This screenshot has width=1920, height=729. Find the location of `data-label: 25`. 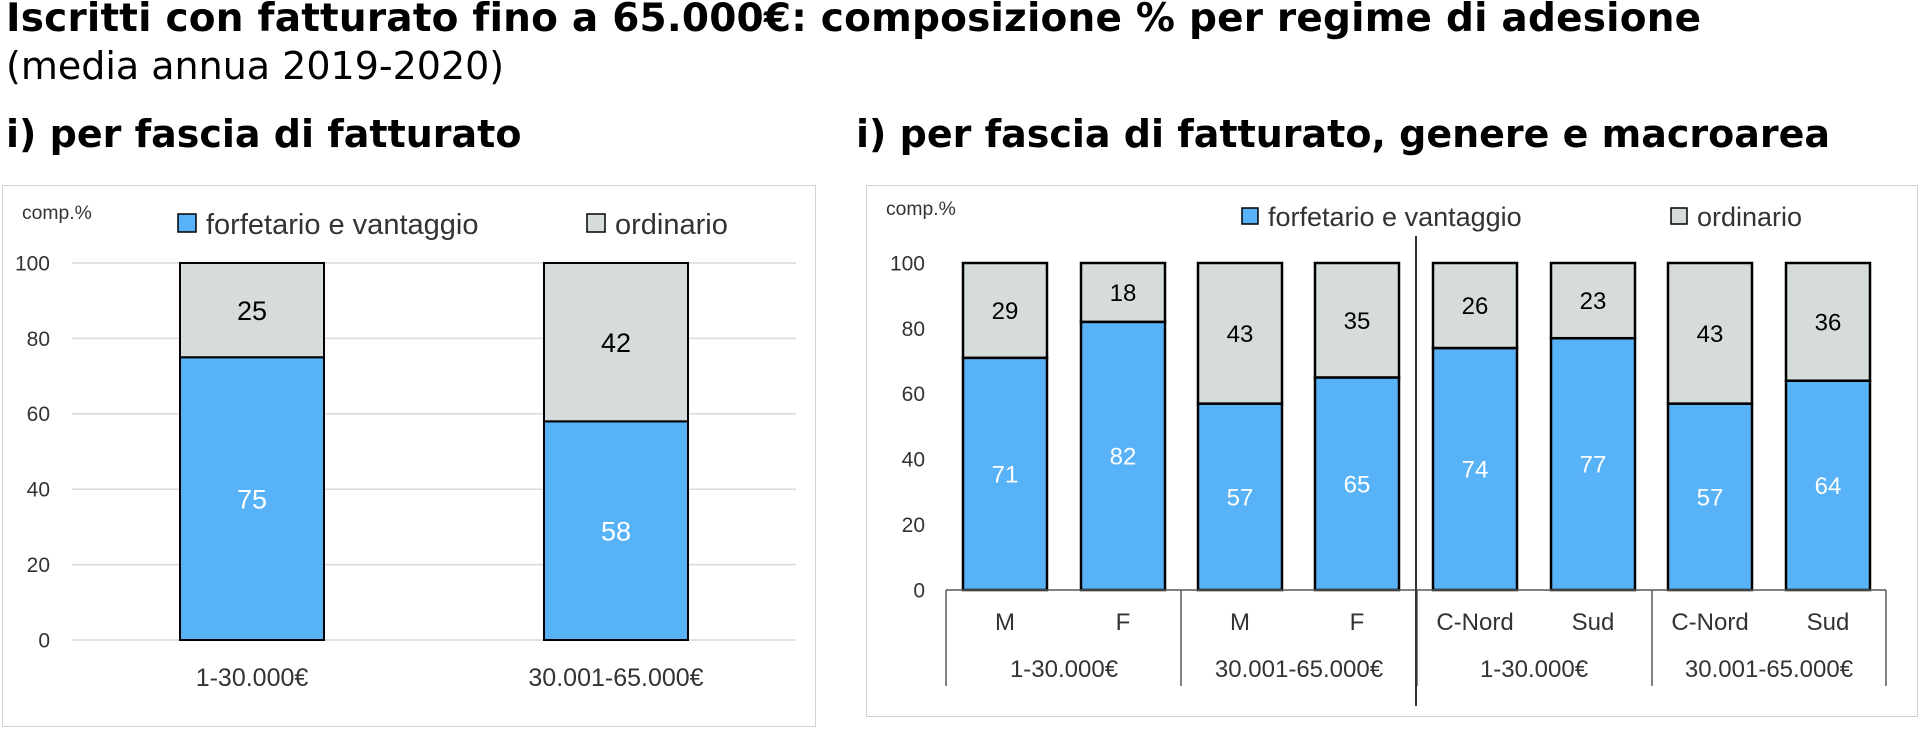

data-label: 25 is located at coordinates (252, 311).